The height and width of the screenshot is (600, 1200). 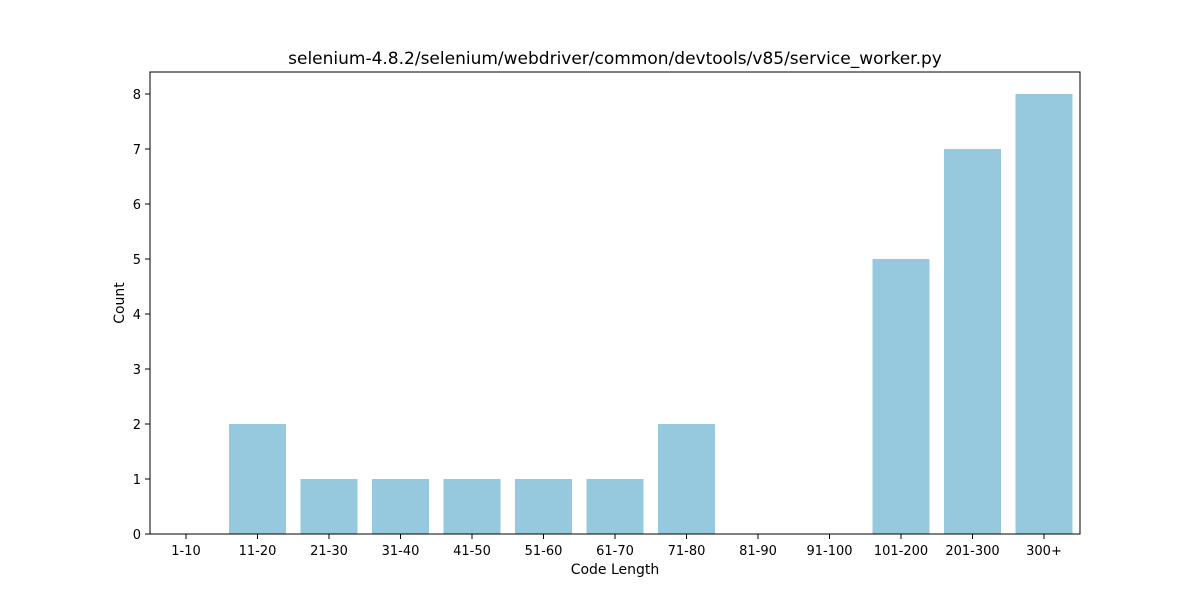 What do you see at coordinates (137, 95) in the screenshot?
I see `y-tick-label: 8` at bounding box center [137, 95].